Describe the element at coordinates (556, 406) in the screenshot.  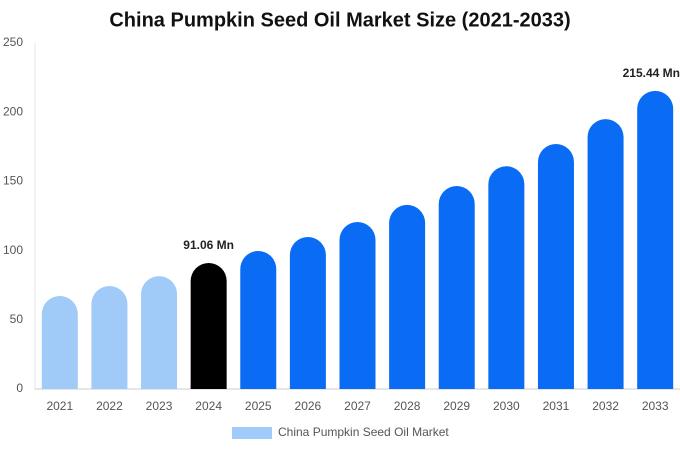
I see `x-tick-label: 2031` at that location.